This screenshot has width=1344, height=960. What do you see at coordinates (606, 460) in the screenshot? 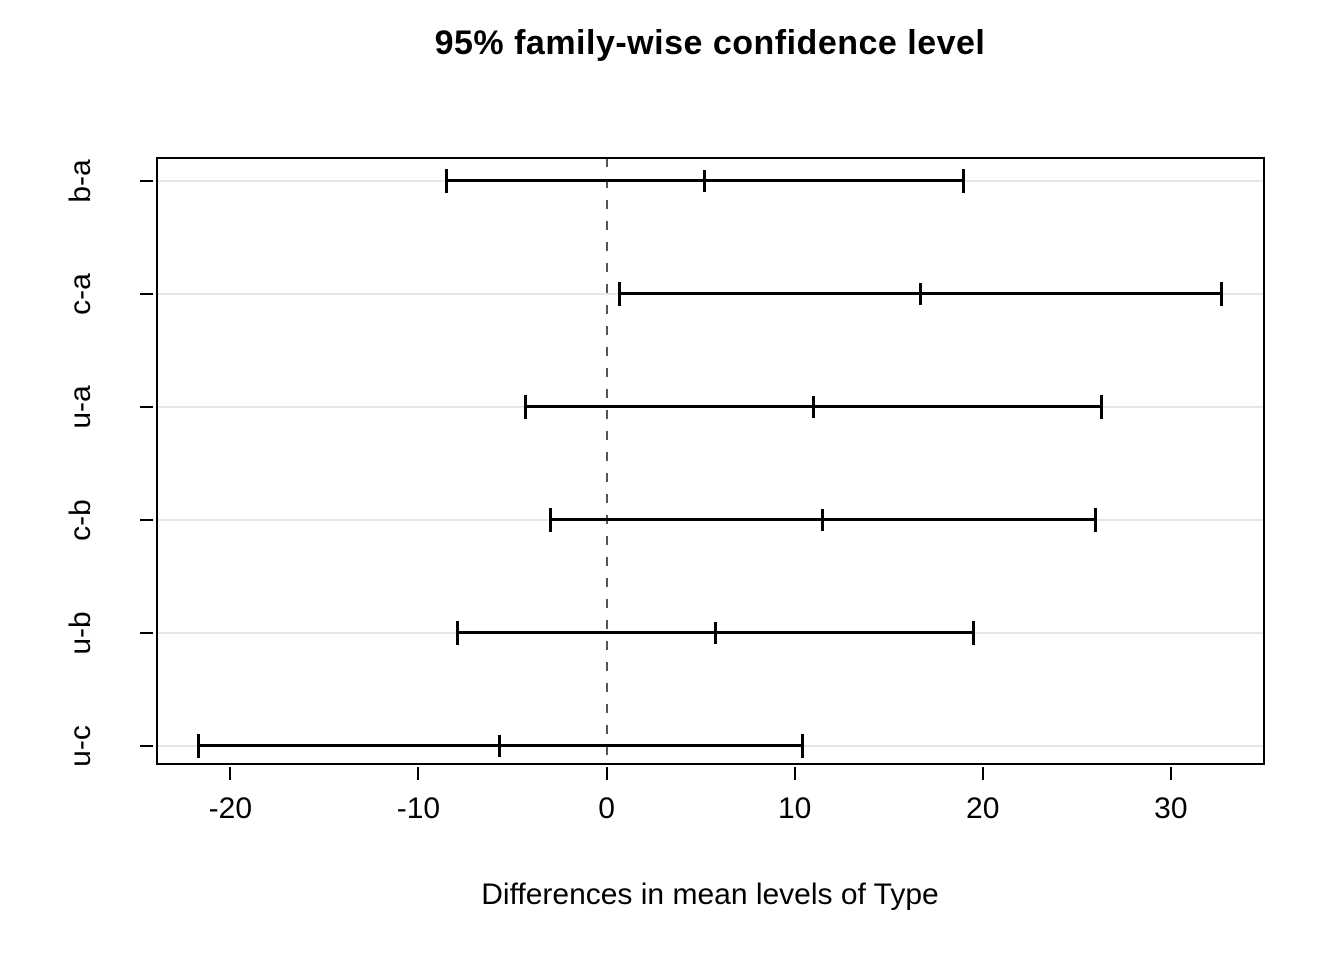
I see `zero-reference-line` at bounding box center [606, 460].